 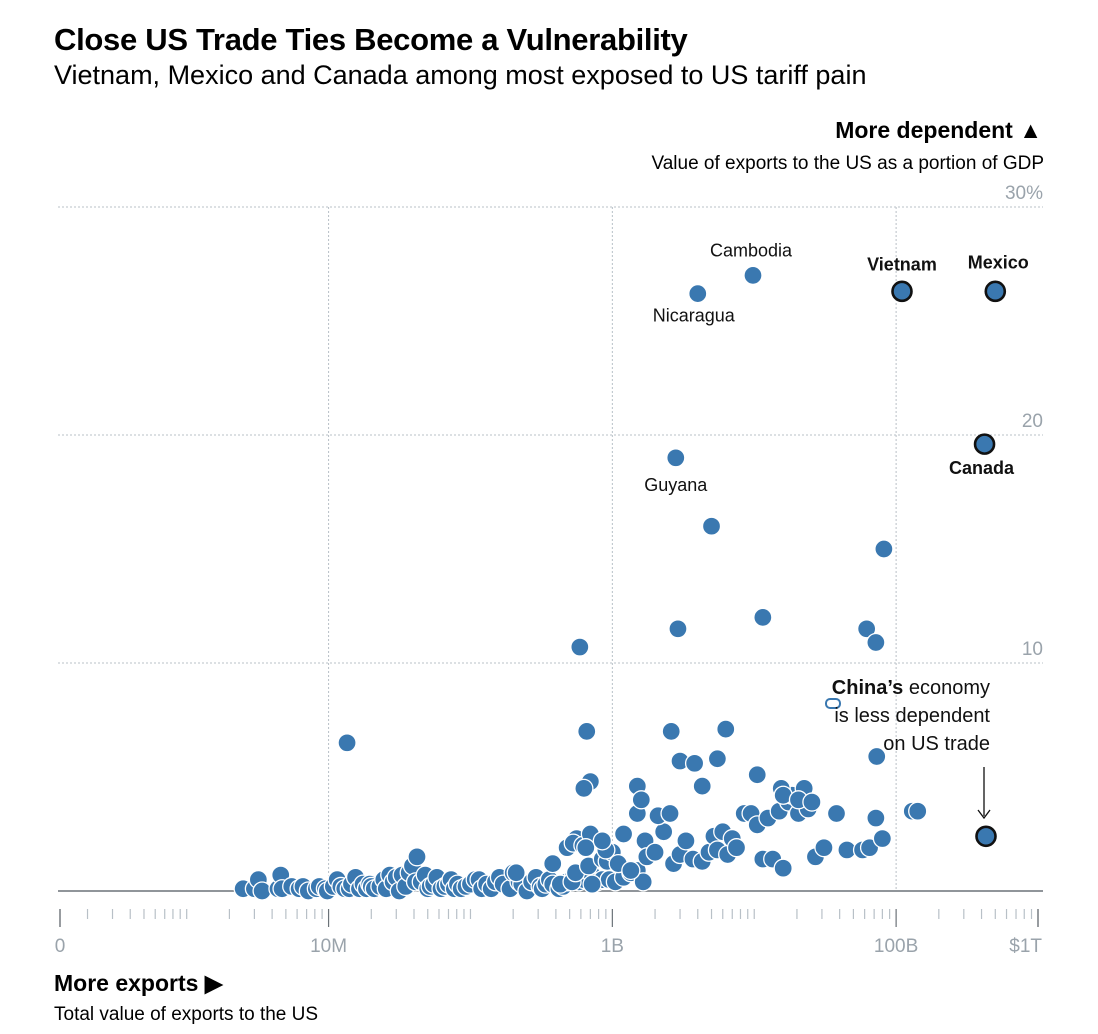 What do you see at coordinates (995, 291) in the screenshot?
I see `mexico-point` at bounding box center [995, 291].